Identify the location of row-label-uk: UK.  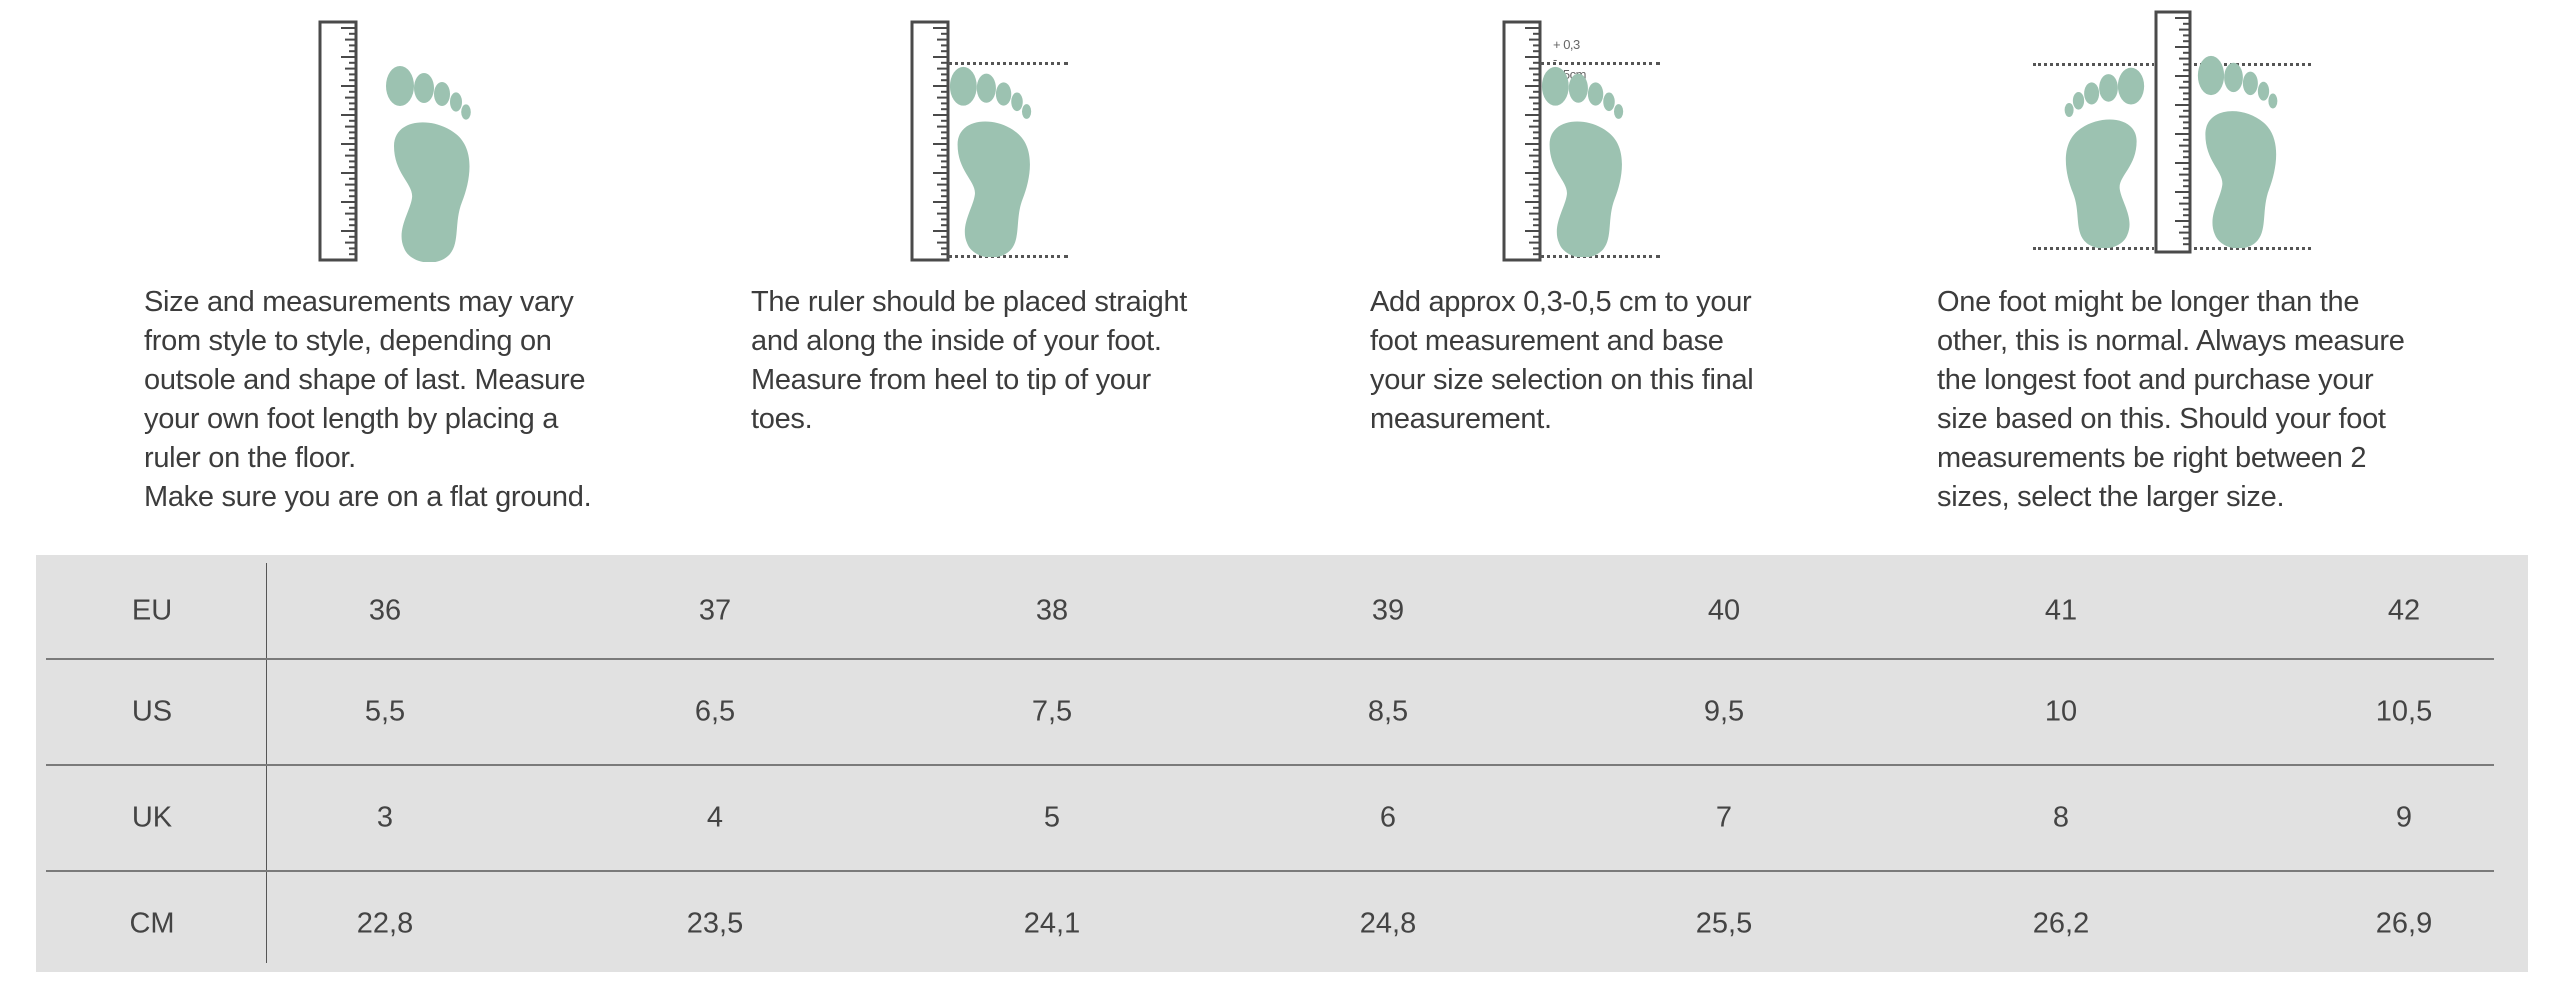
(152, 817).